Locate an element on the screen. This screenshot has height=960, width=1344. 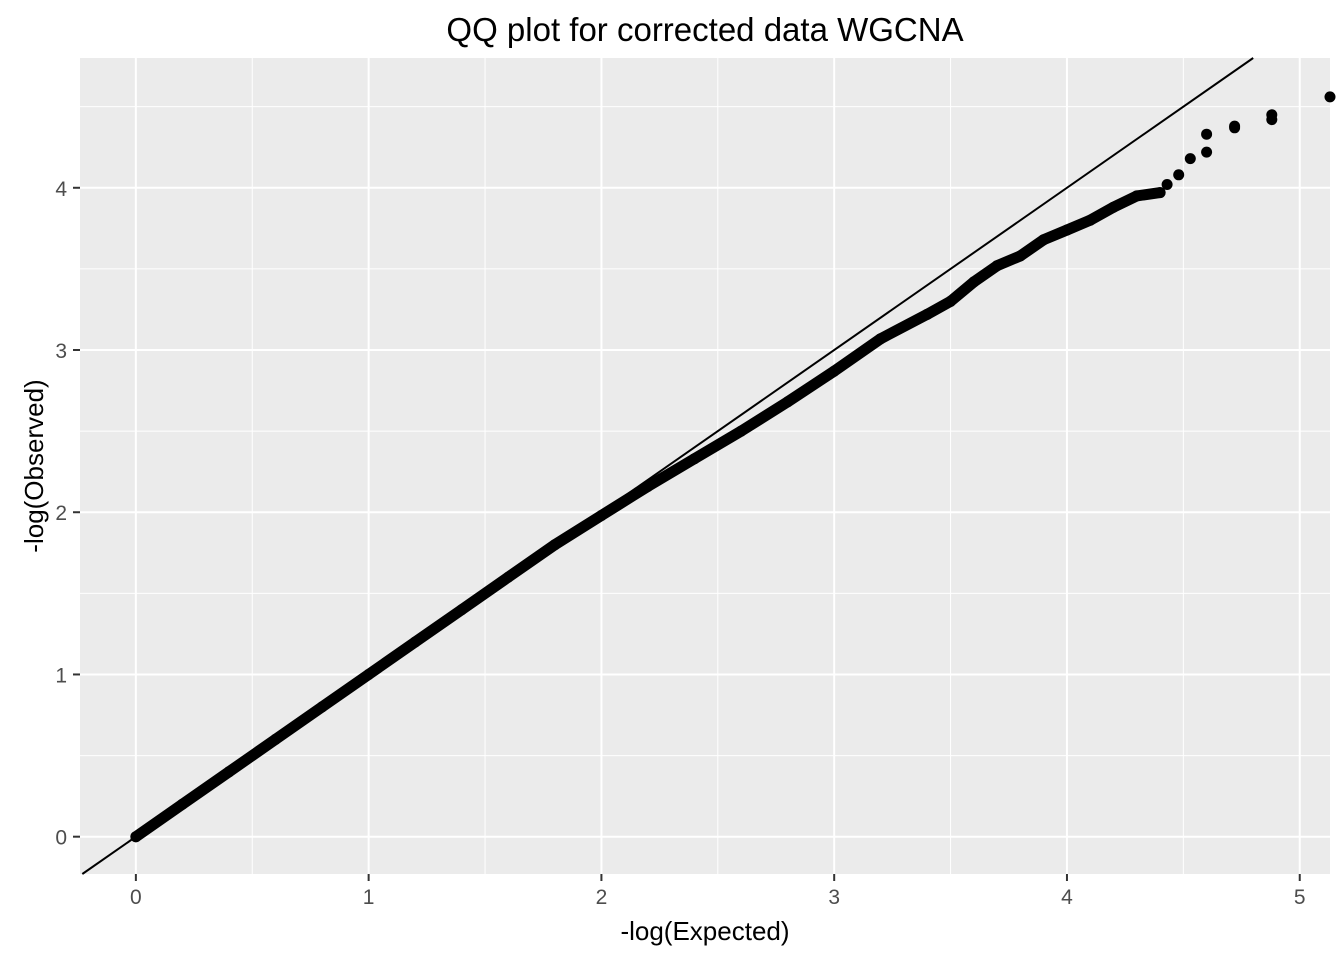
x-tick-label: 5 is located at coordinates (1300, 897).